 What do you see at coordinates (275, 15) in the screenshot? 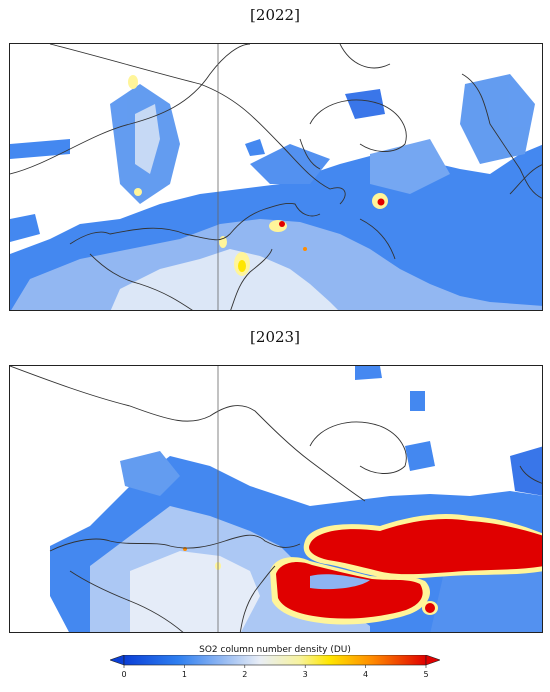
I see `panel-2022-title: [2022]` at bounding box center [275, 15].